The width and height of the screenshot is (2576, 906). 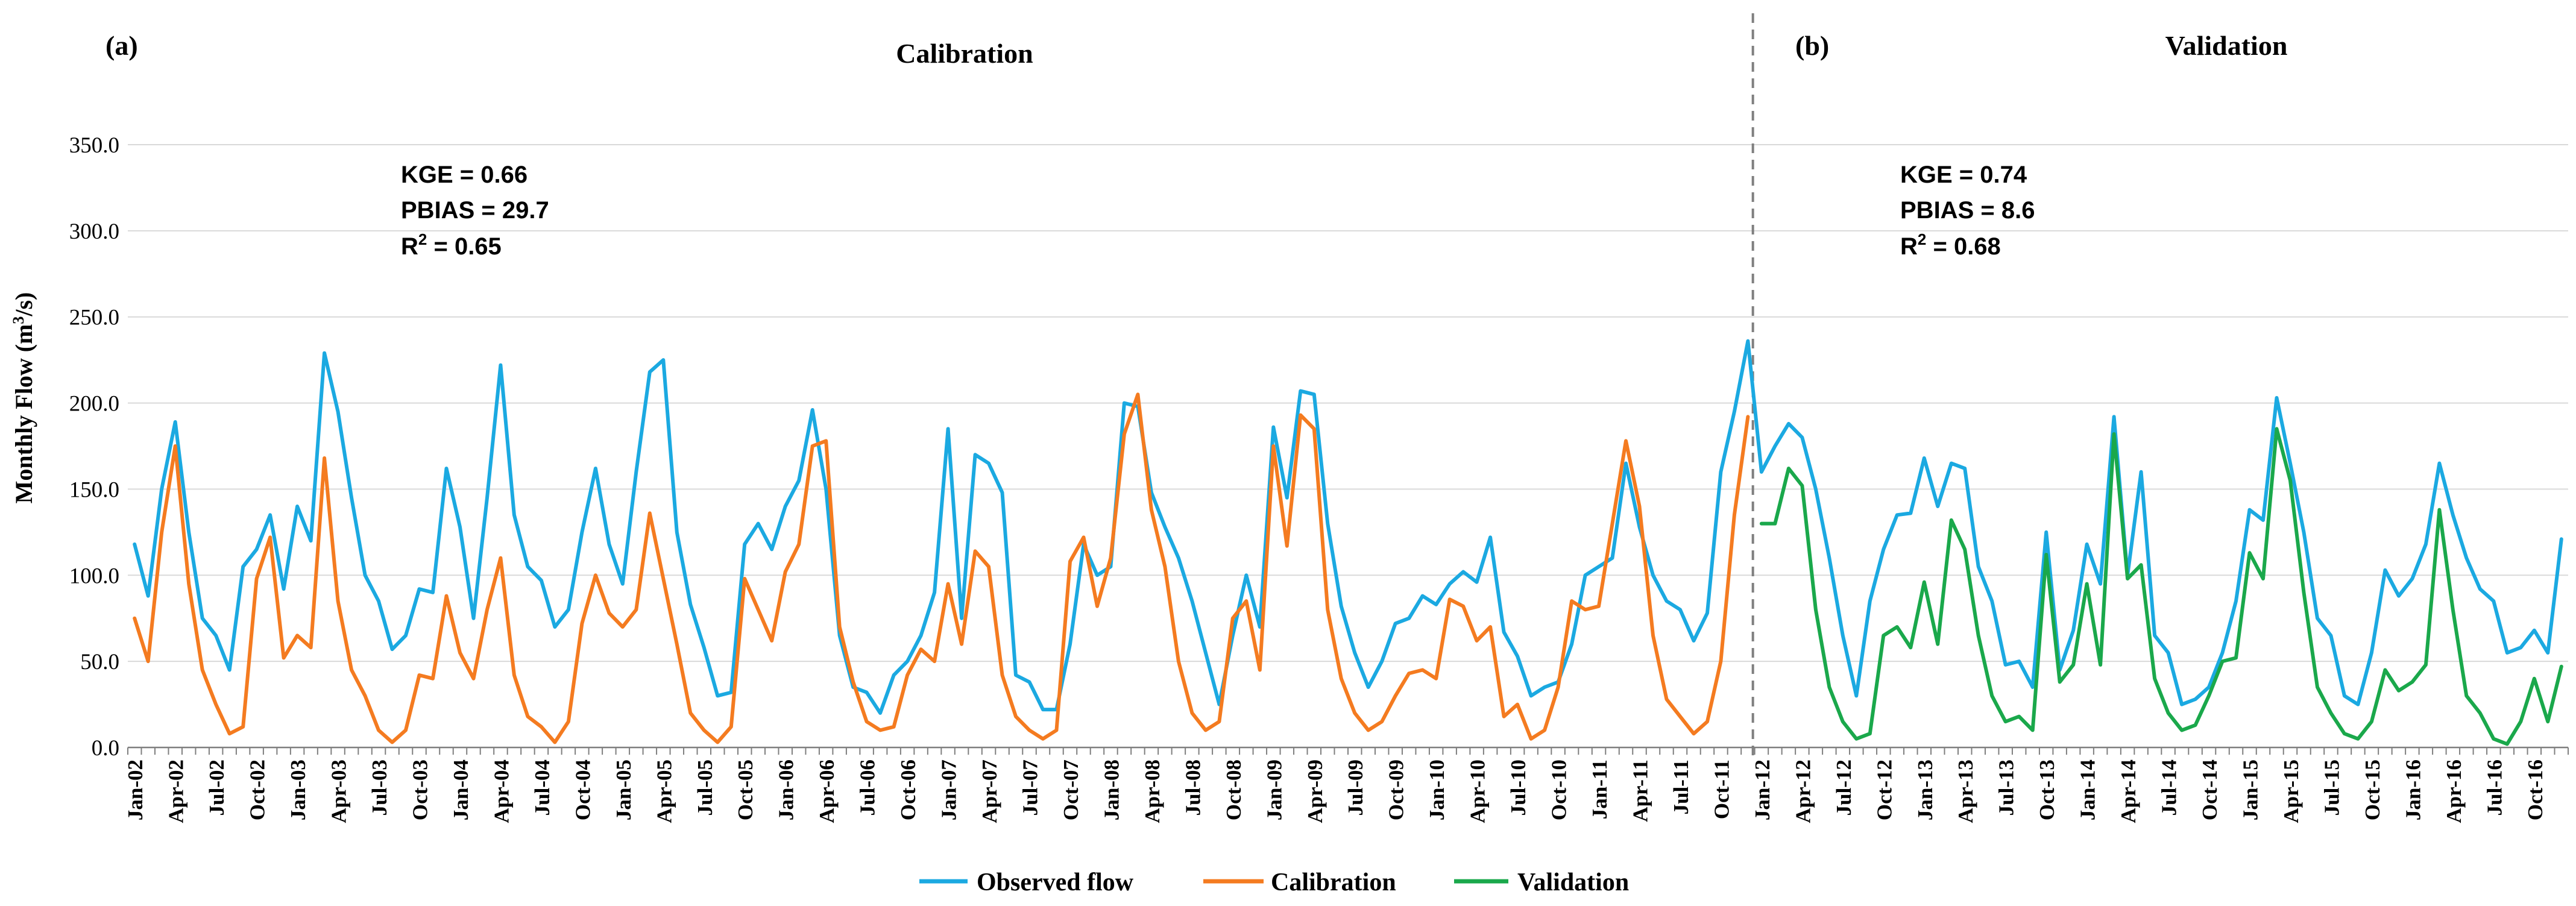 I want to click on y-tick-label: 0.0, so click(x=105, y=748).